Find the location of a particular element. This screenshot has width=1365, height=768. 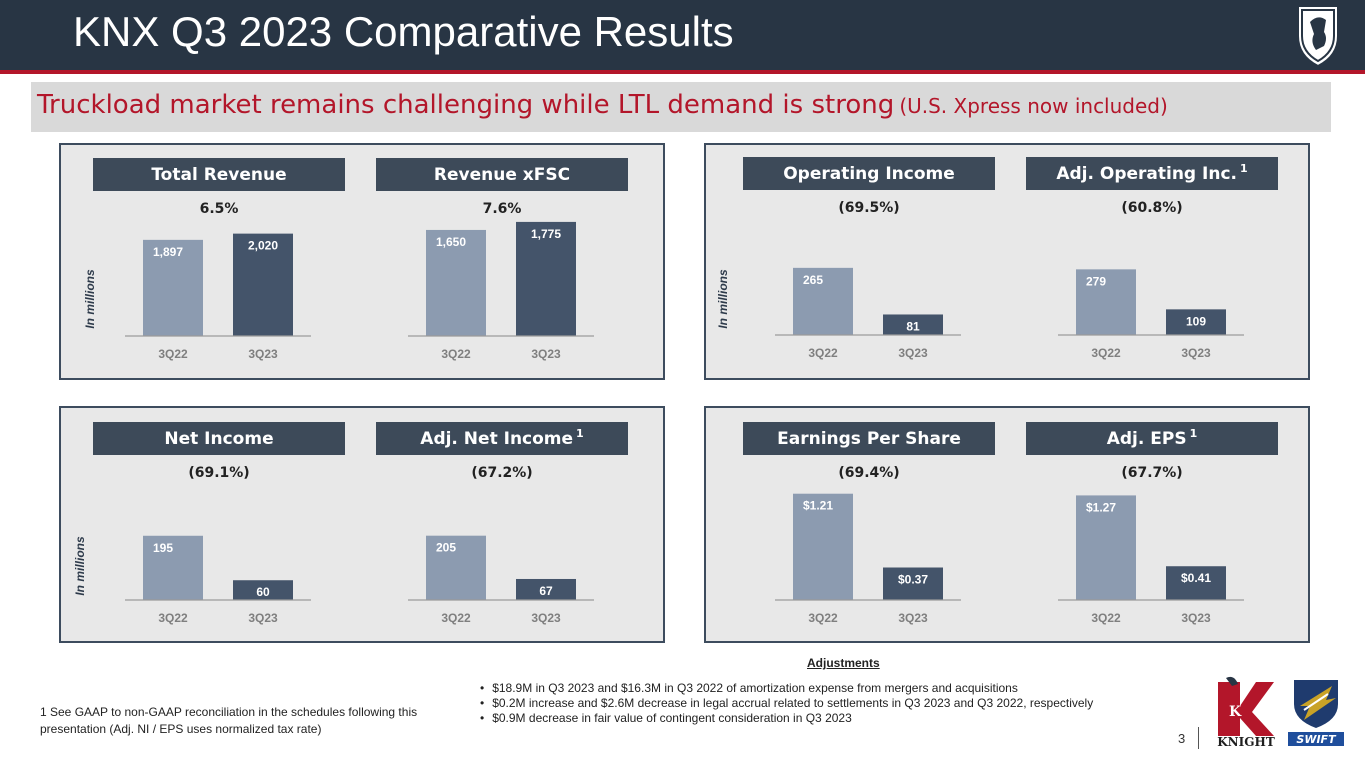

chart-title-text: Adj. EPS is located at coordinates (1146, 438).